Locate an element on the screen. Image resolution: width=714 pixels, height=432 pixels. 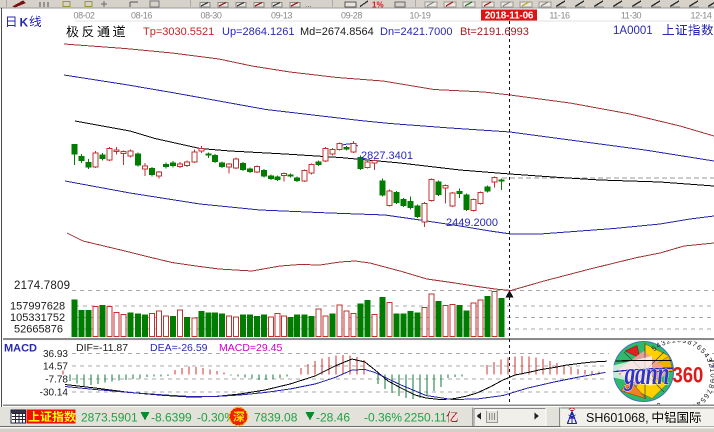
svg-text: 11-30 is located at coordinates (631, 16).